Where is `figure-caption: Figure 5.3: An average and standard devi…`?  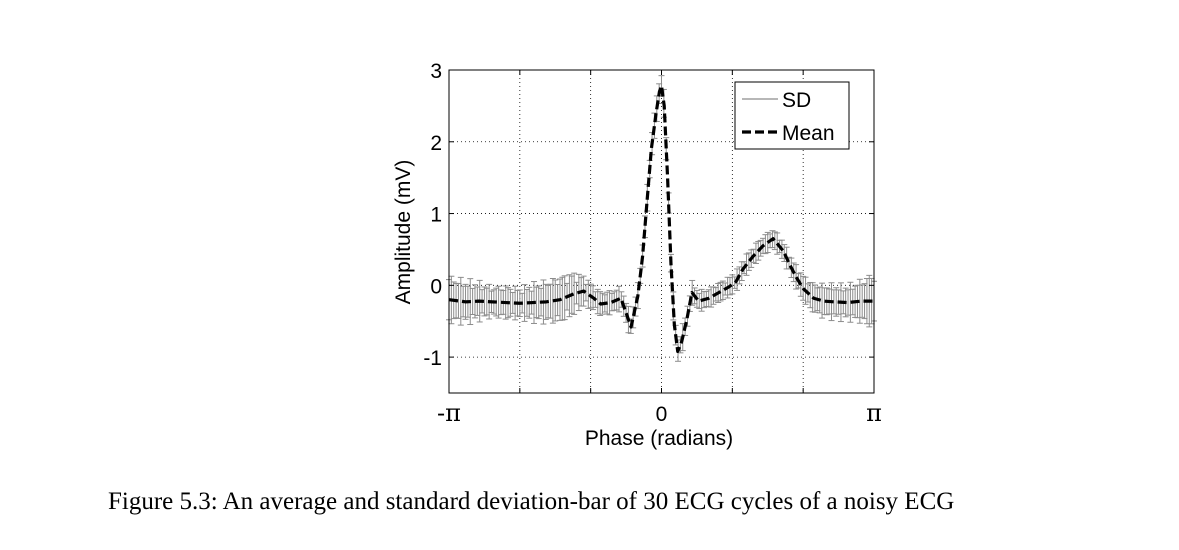
figure-caption: Figure 5.3: An average and standard devi… is located at coordinates (531, 501).